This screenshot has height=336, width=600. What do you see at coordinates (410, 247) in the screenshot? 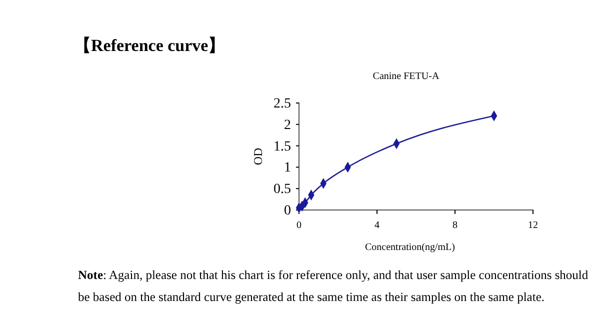
I see `x-axis-title: Concentration(ng/mL)` at bounding box center [410, 247].